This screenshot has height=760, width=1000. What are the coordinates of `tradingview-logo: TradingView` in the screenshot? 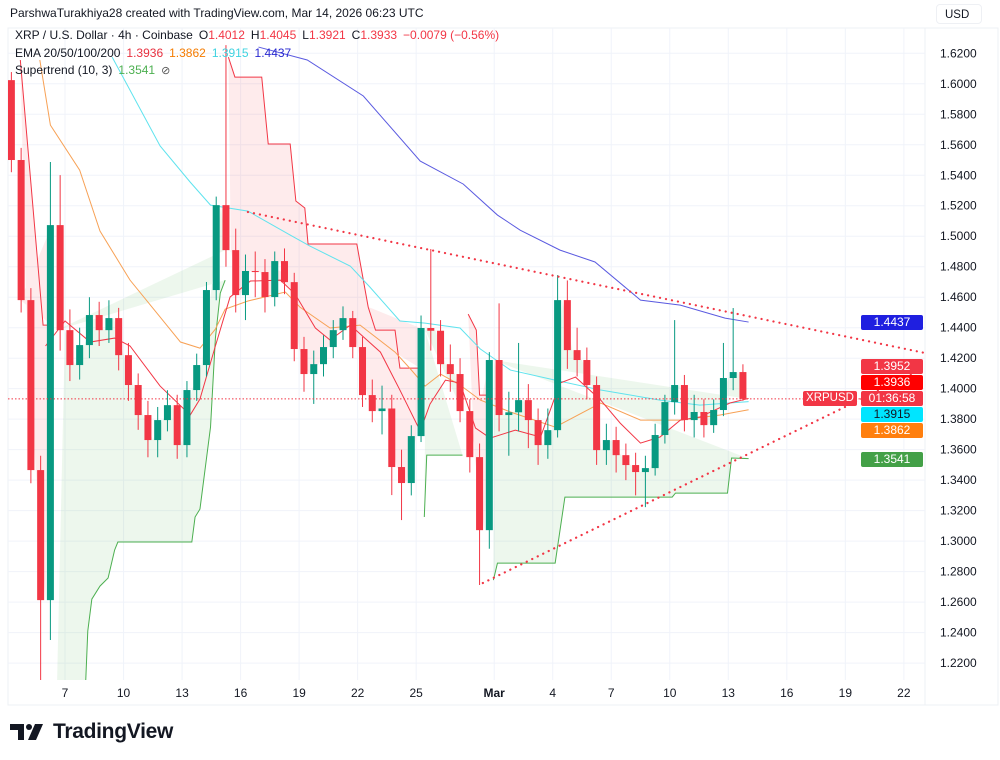 It's located at (91, 732).